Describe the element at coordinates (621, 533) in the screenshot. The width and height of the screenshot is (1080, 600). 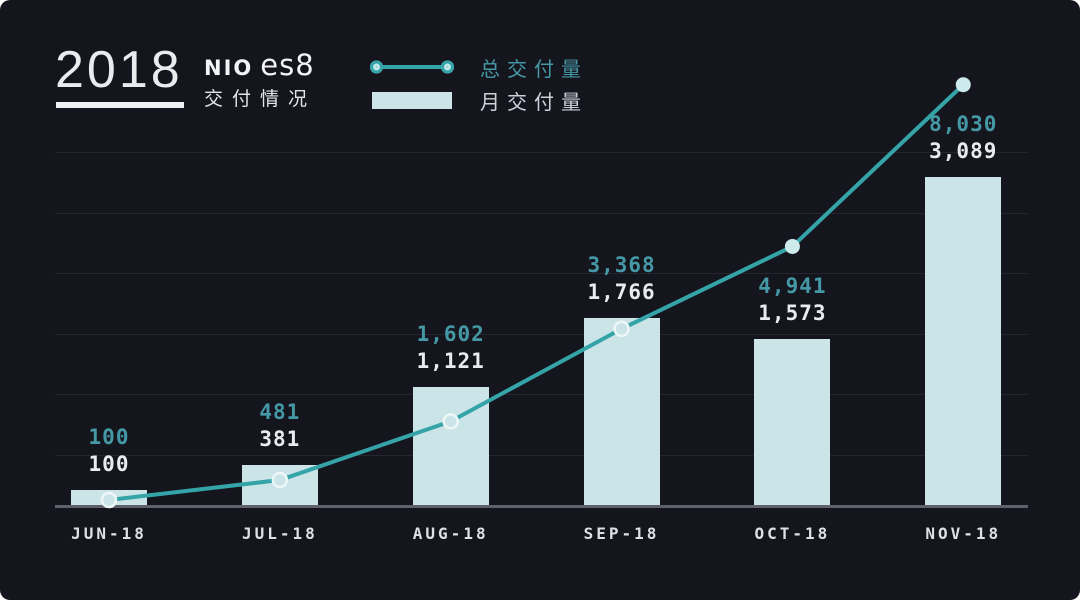
I see `x-axis-label: SEP-18` at that location.